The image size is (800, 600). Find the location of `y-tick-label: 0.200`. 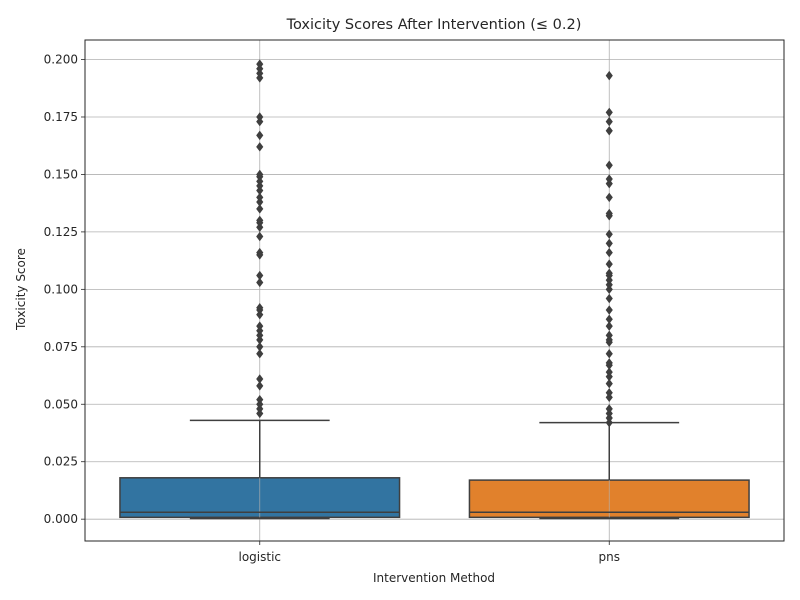

y-tick-label: 0.200 is located at coordinates (61, 60).